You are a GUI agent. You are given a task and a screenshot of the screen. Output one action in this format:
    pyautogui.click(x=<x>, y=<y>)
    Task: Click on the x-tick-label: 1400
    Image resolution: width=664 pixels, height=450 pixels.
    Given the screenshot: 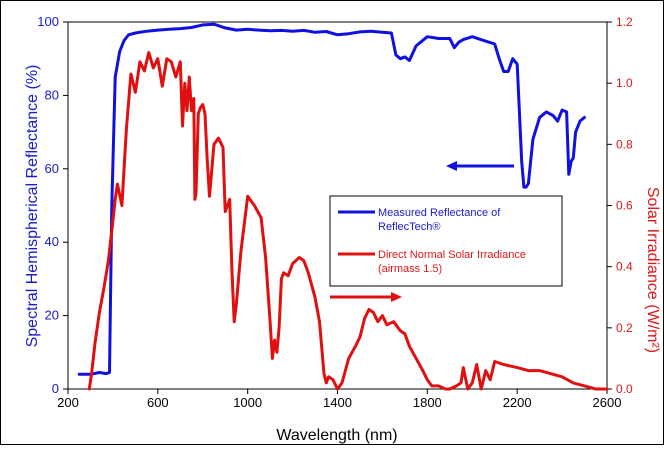 What is the action you would take?
    pyautogui.click(x=337, y=402)
    